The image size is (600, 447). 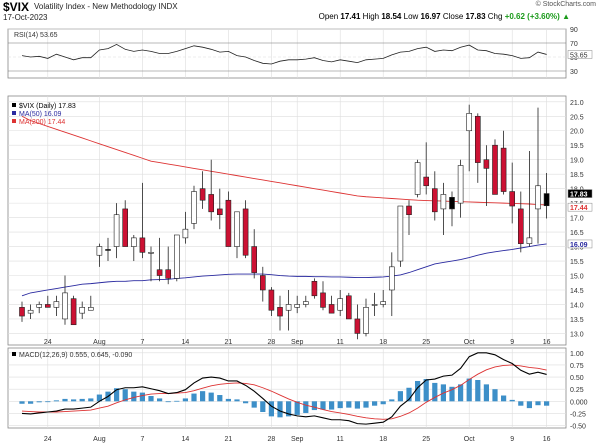 I want to click on rsi-panel-frame, so click(x=287, y=53).